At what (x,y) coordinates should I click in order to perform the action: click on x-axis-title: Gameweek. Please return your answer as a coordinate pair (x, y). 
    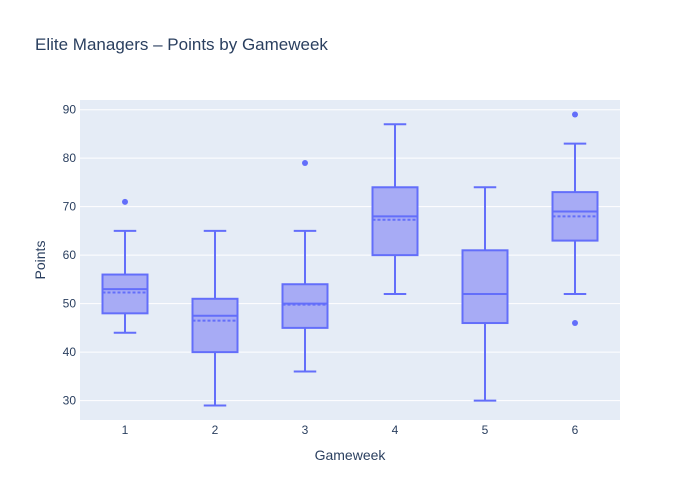
    Looking at the image, I should click on (351, 455).